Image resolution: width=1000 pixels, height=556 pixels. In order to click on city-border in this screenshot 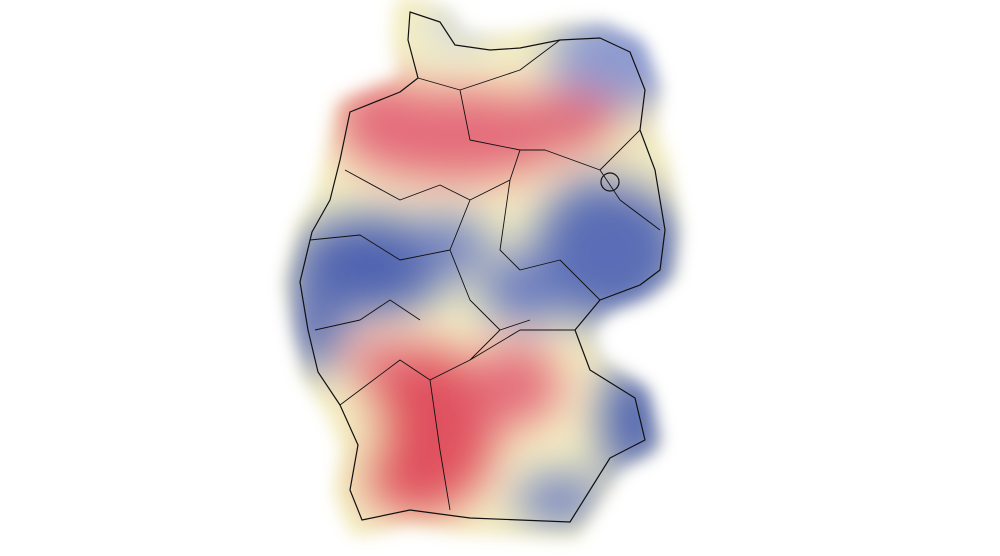, I will do `click(610, 182)`.